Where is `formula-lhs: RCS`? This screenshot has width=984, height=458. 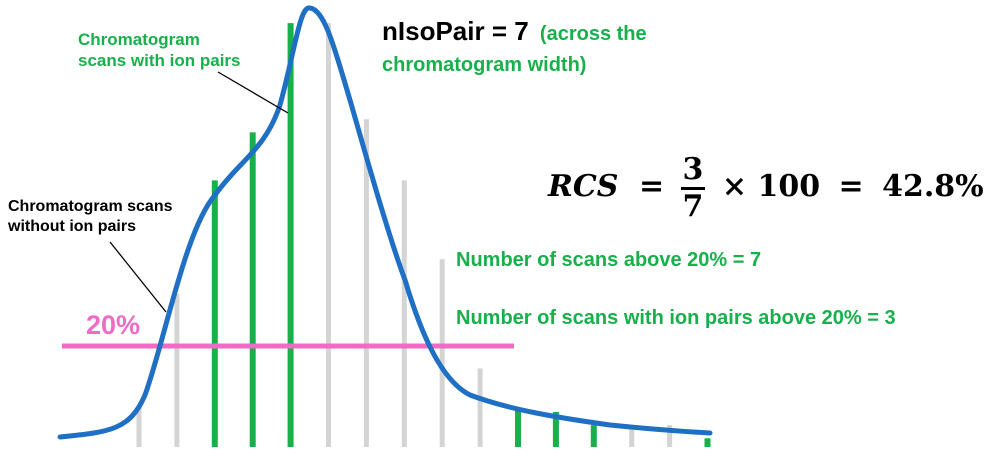
formula-lhs: RCS is located at coordinates (583, 186).